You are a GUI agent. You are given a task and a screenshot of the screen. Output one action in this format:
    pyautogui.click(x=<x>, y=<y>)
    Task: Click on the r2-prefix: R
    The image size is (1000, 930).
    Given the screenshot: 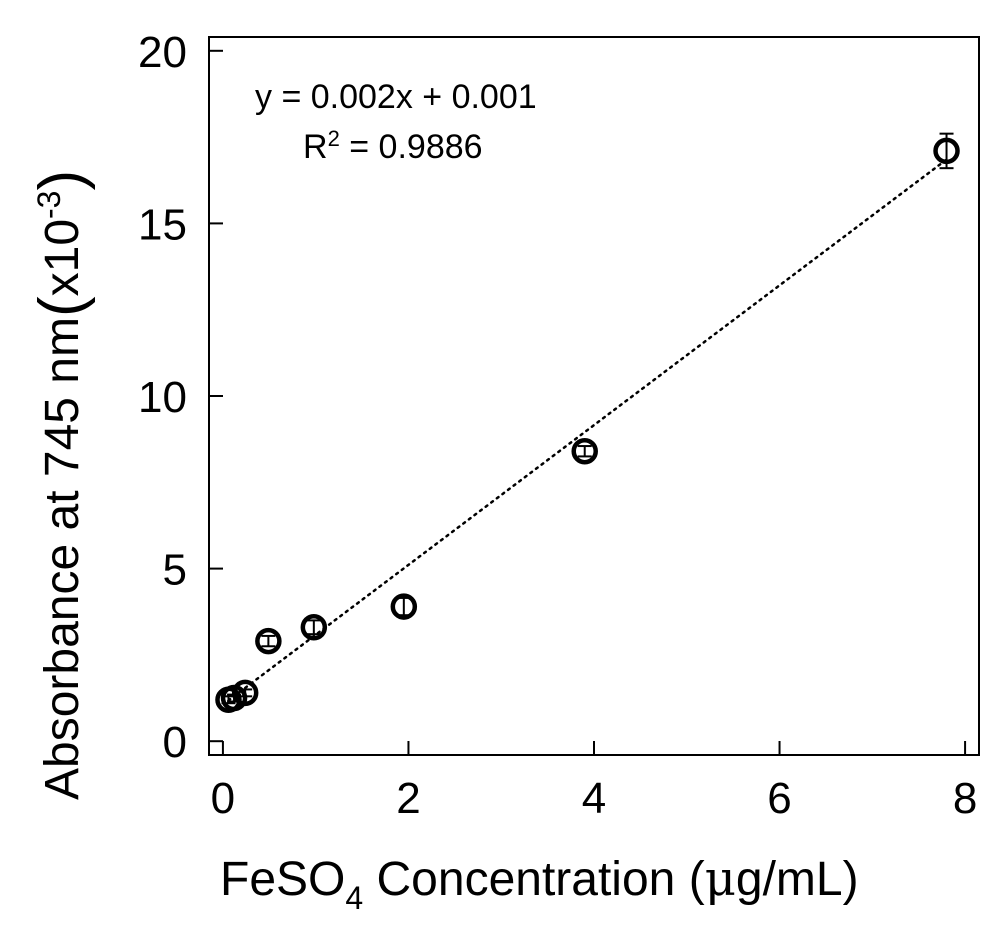 What is the action you would take?
    pyautogui.click(x=315, y=147)
    